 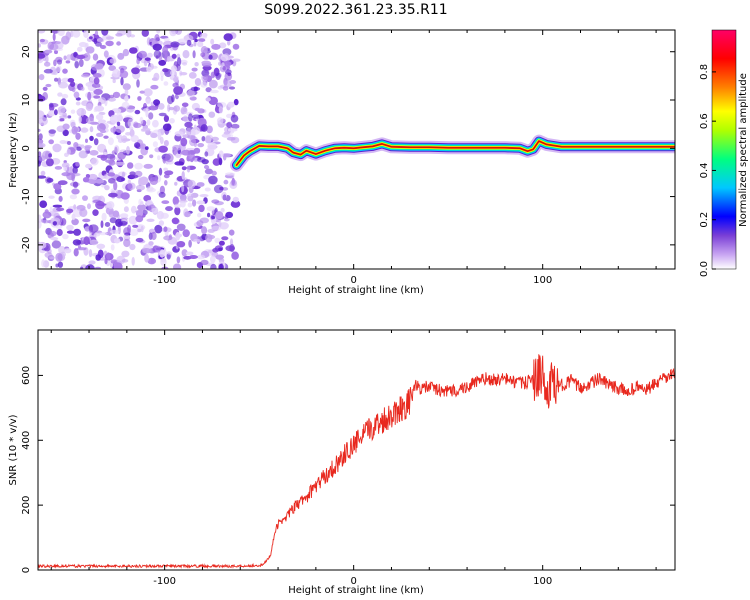 I want to click on colorbar-frame, so click(x=724, y=149).